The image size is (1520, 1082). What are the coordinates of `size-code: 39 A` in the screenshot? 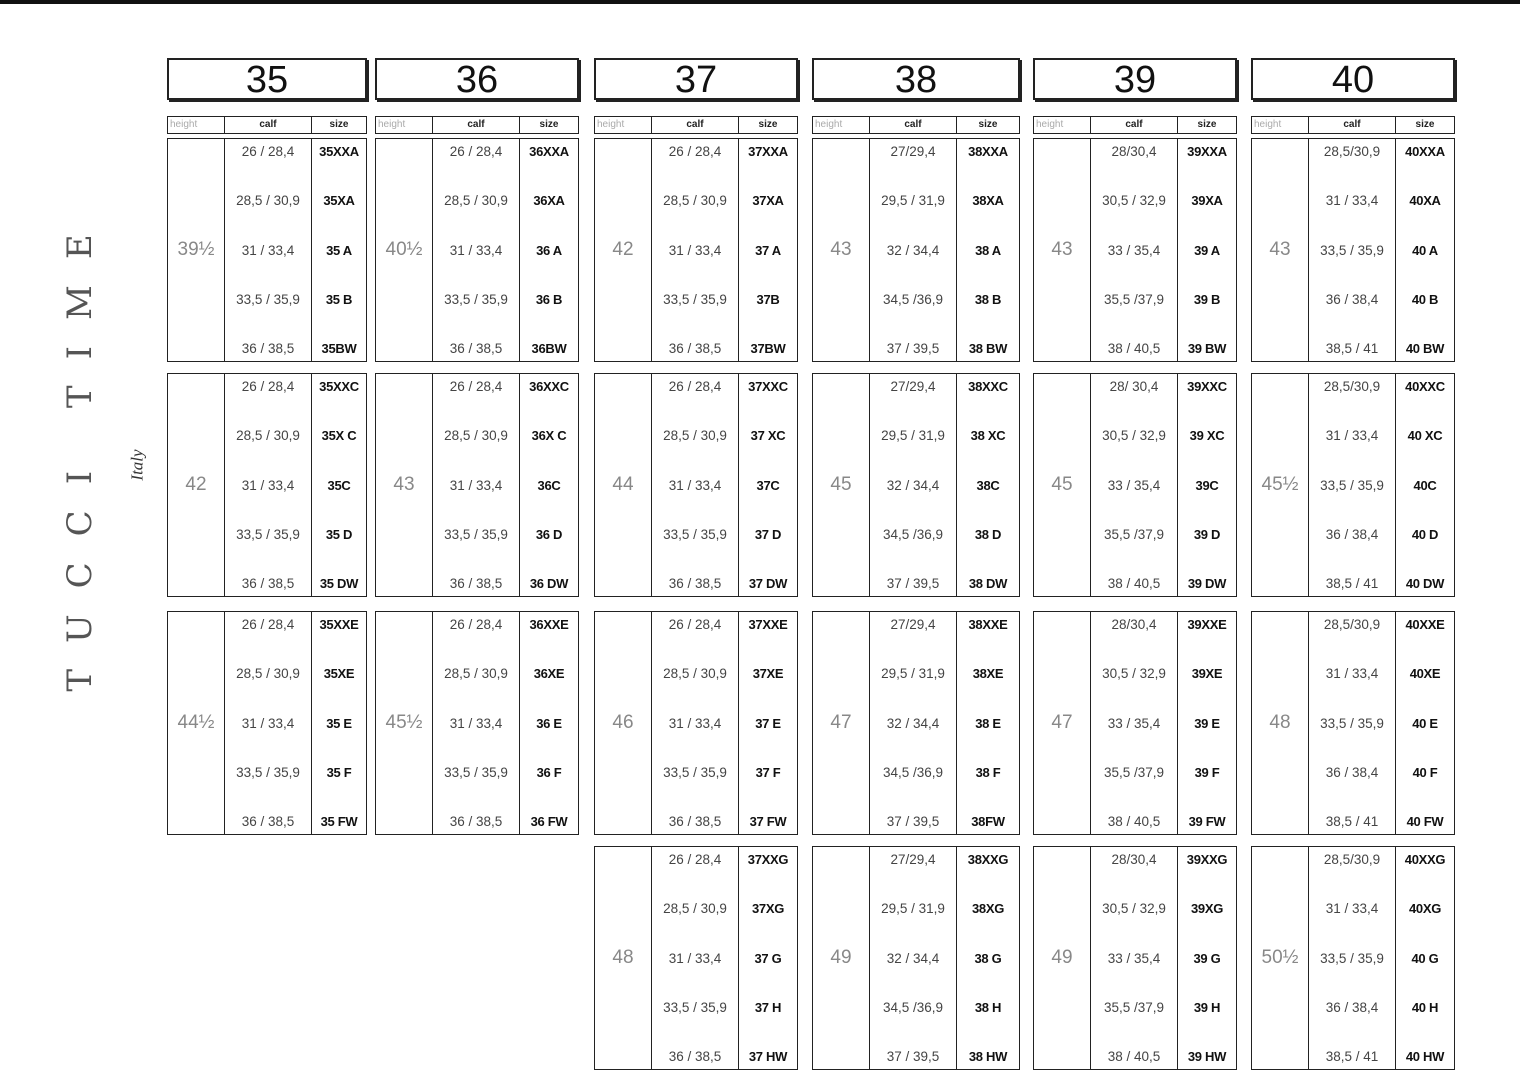 It's located at (1207, 250).